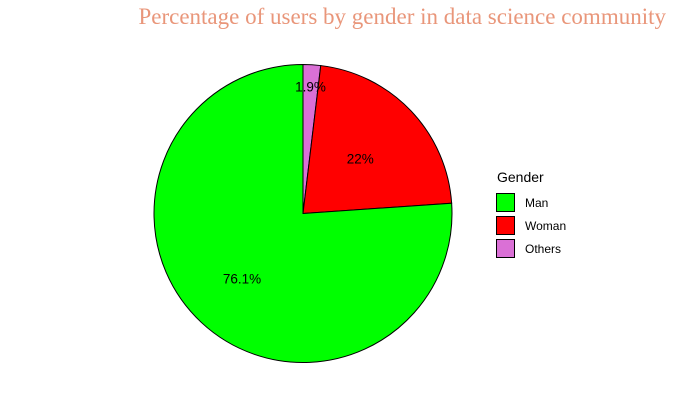 Image resolution: width=686 pixels, height=400 pixels. I want to click on slice-label-others: 1.9%, so click(310, 87).